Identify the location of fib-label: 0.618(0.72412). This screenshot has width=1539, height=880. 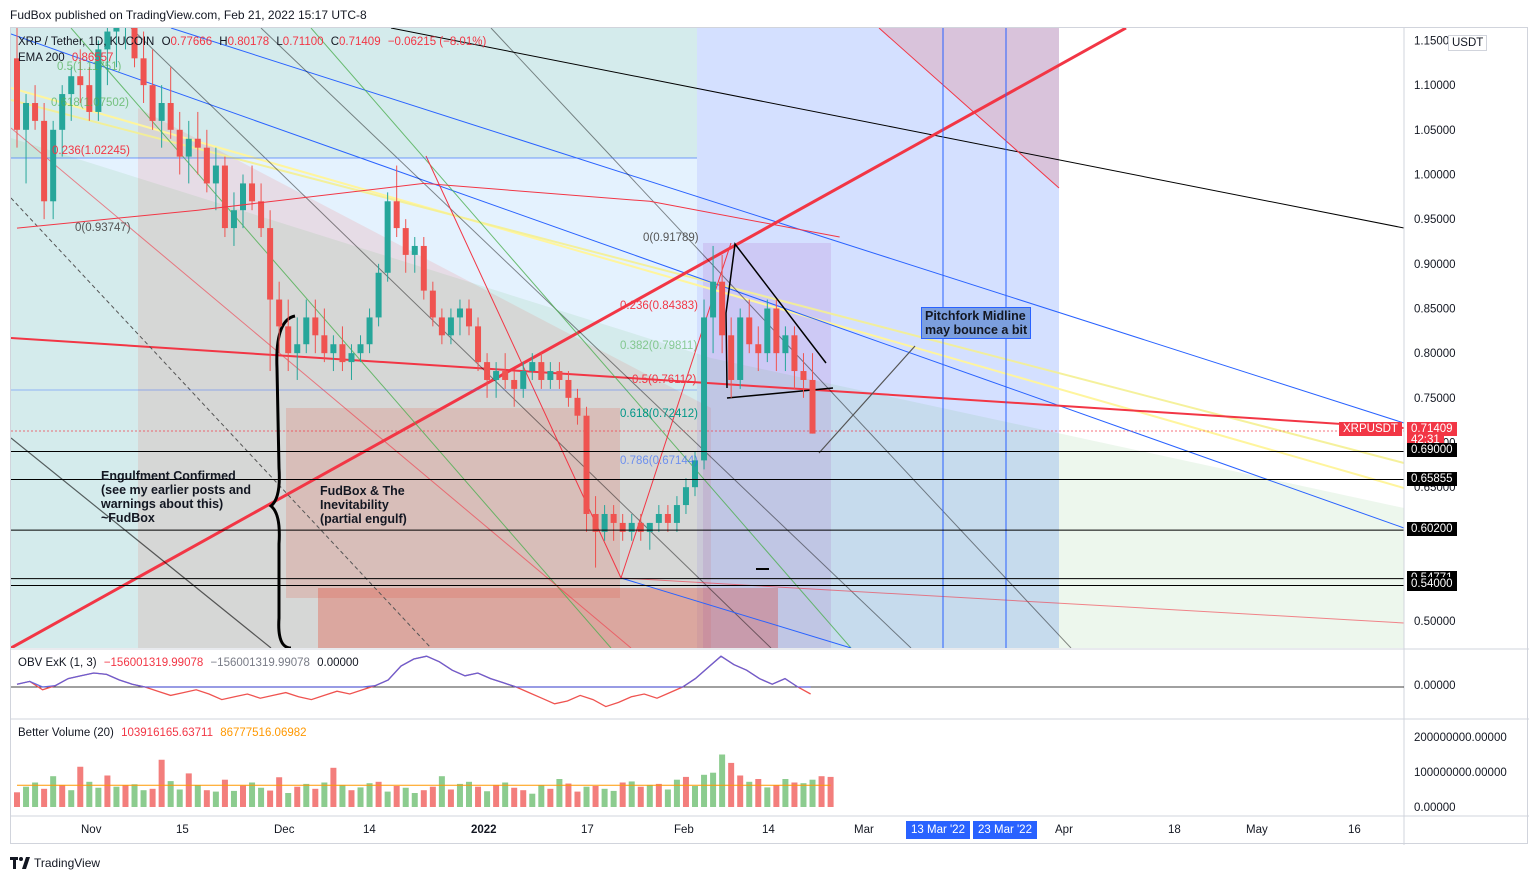
(659, 414).